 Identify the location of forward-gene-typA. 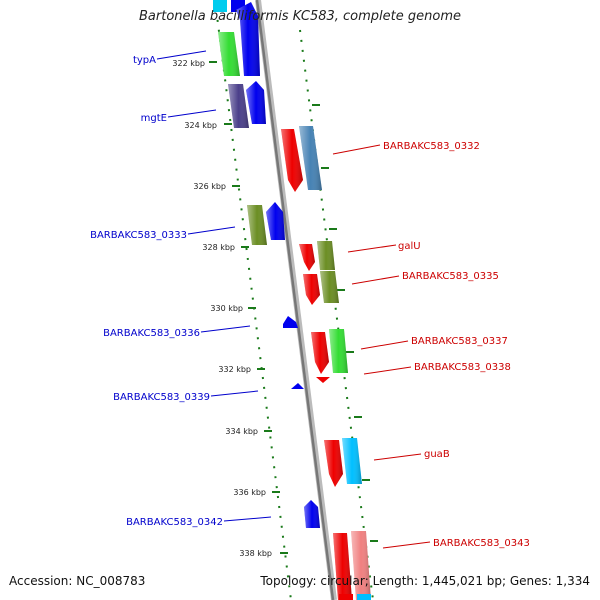
(239, 39).